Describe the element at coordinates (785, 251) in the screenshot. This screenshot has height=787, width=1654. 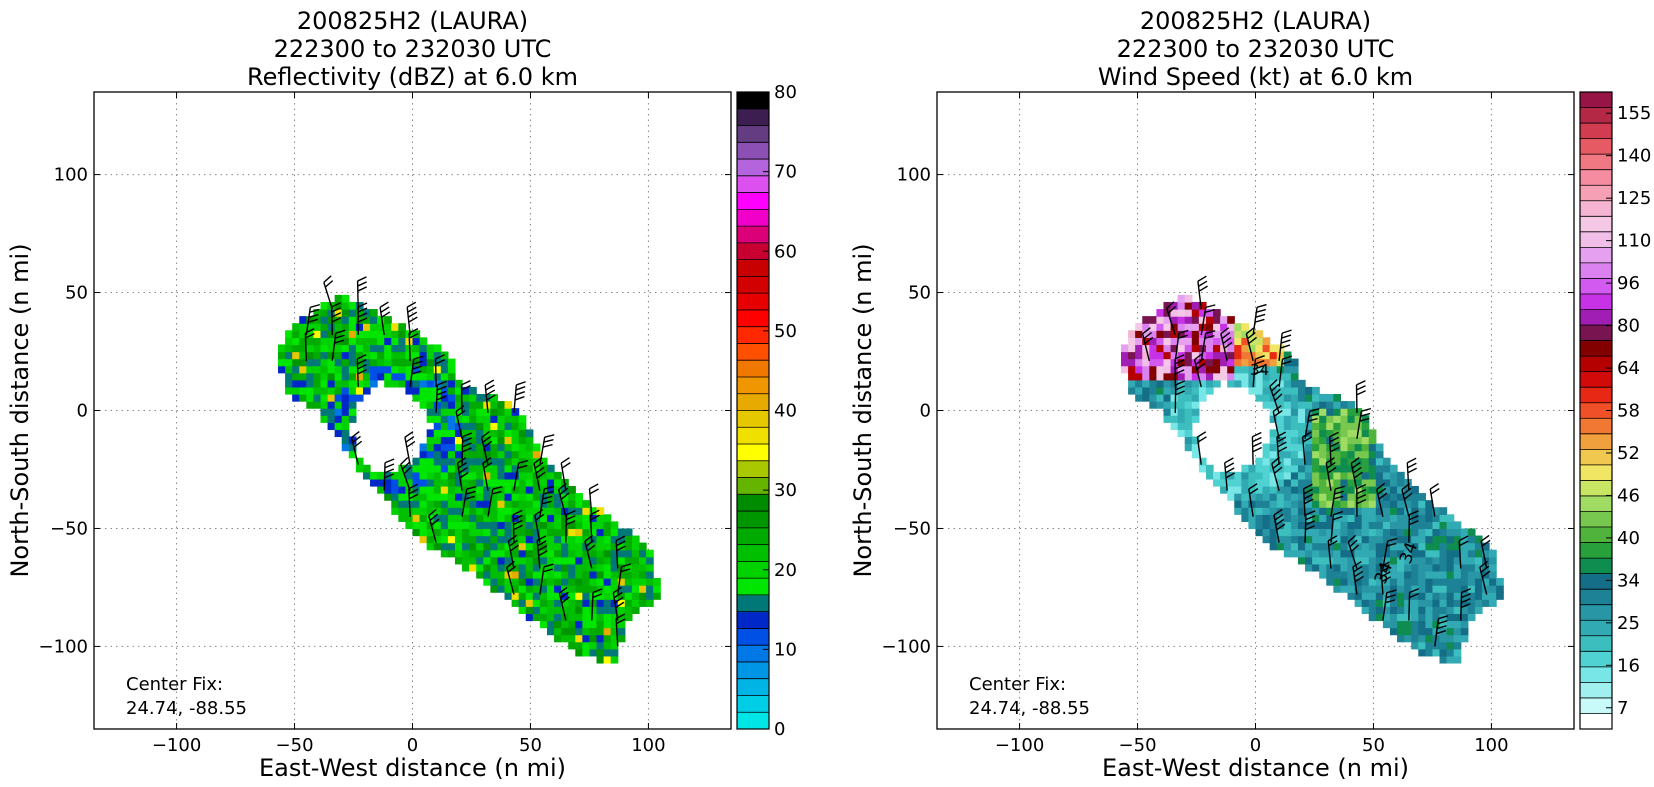
I see `colorbar-tick-label: 60` at that location.